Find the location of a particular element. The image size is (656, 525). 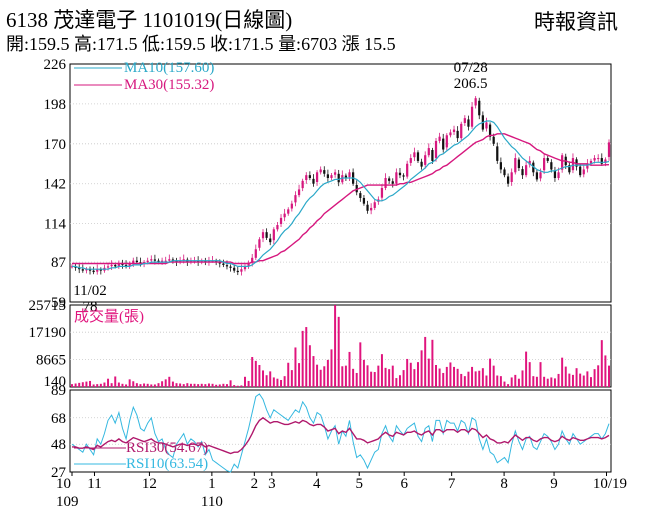

change-value: 漲 15.5 is located at coordinates (368, 44).